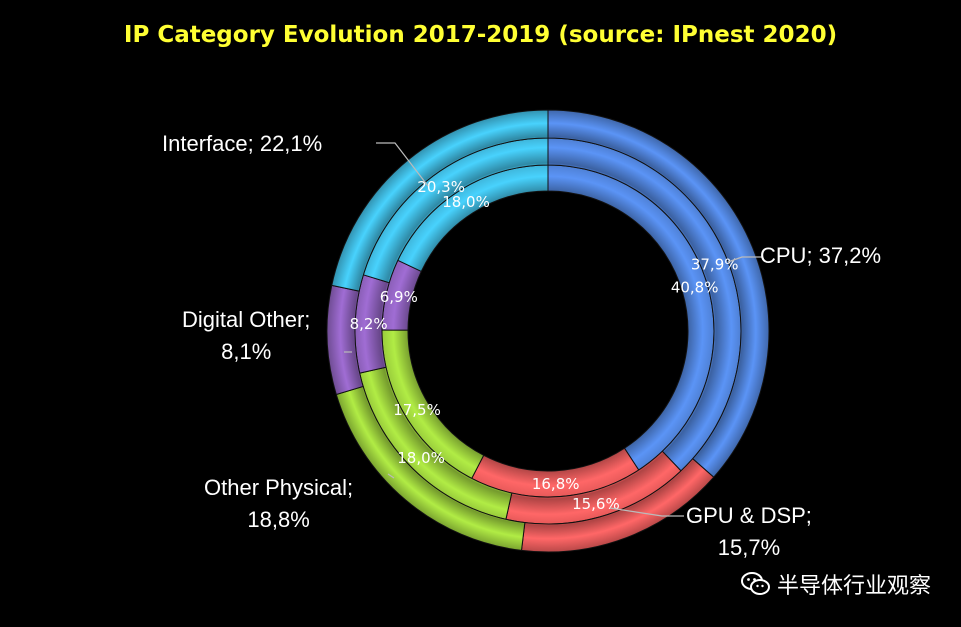  I want to click on data-label-middle-digital-other: 8,2%, so click(369, 324).